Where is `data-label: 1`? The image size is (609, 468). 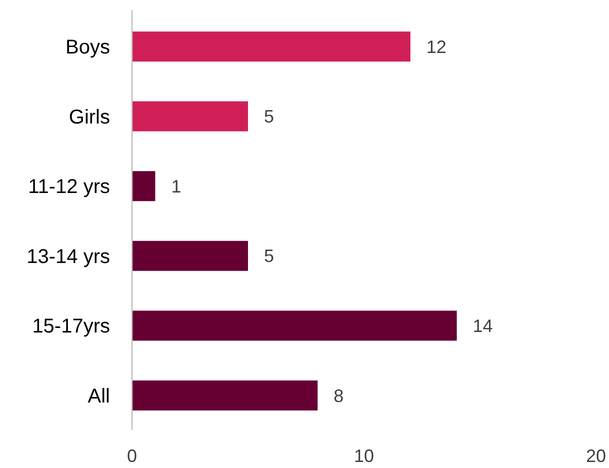
data-label: 1 is located at coordinates (176, 186).